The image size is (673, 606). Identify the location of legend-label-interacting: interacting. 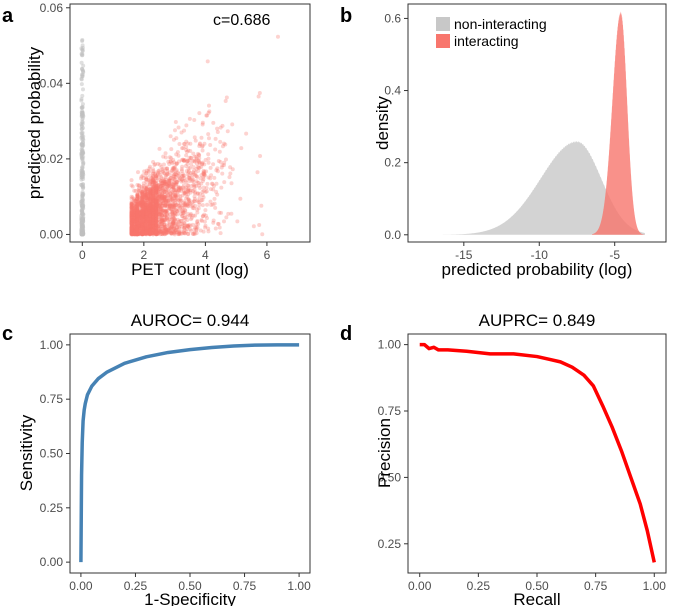
(486, 41).